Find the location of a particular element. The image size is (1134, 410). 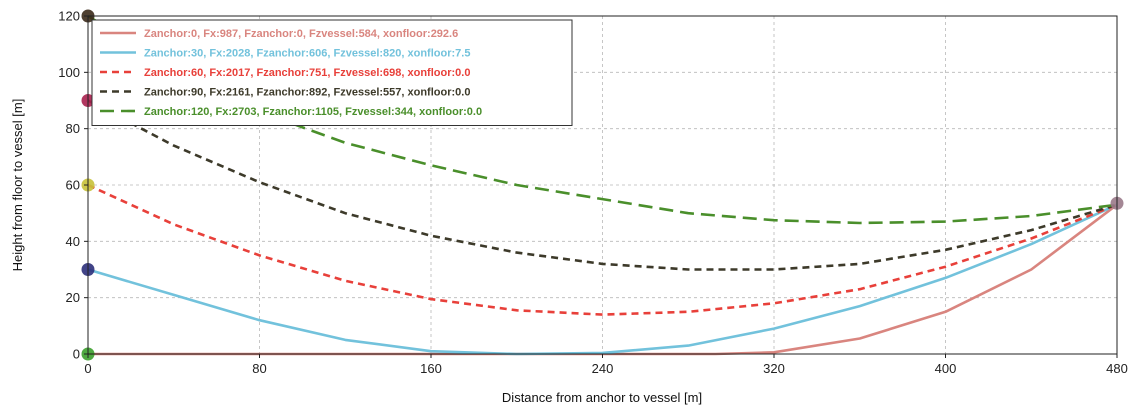

y-tick-label: 60 is located at coordinates (73, 185).